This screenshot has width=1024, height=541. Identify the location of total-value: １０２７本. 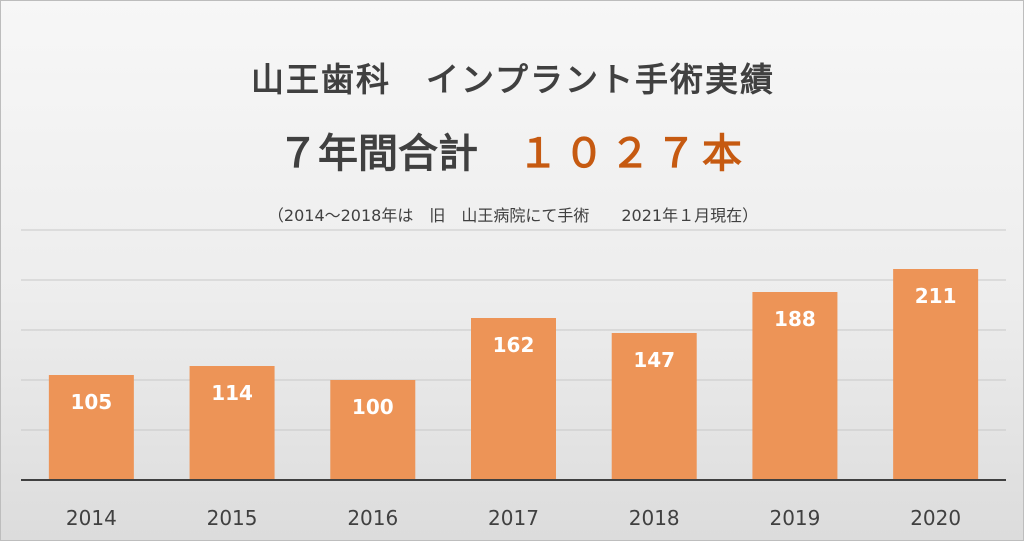
(633, 154).